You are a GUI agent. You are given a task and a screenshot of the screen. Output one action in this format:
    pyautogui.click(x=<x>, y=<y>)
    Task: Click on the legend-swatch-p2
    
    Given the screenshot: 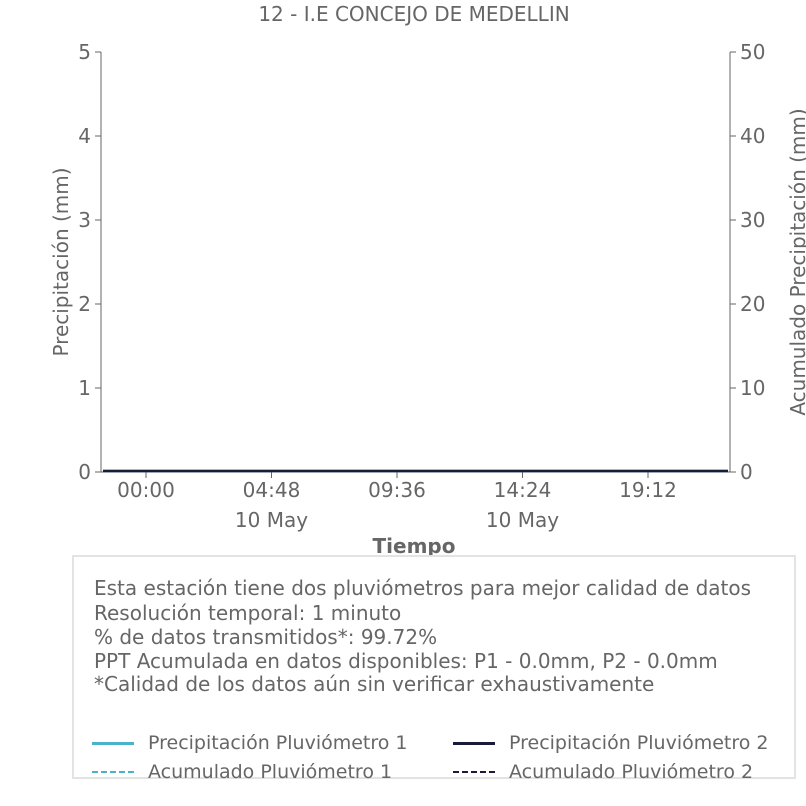 What is the action you would take?
    pyautogui.click(x=474, y=743)
    